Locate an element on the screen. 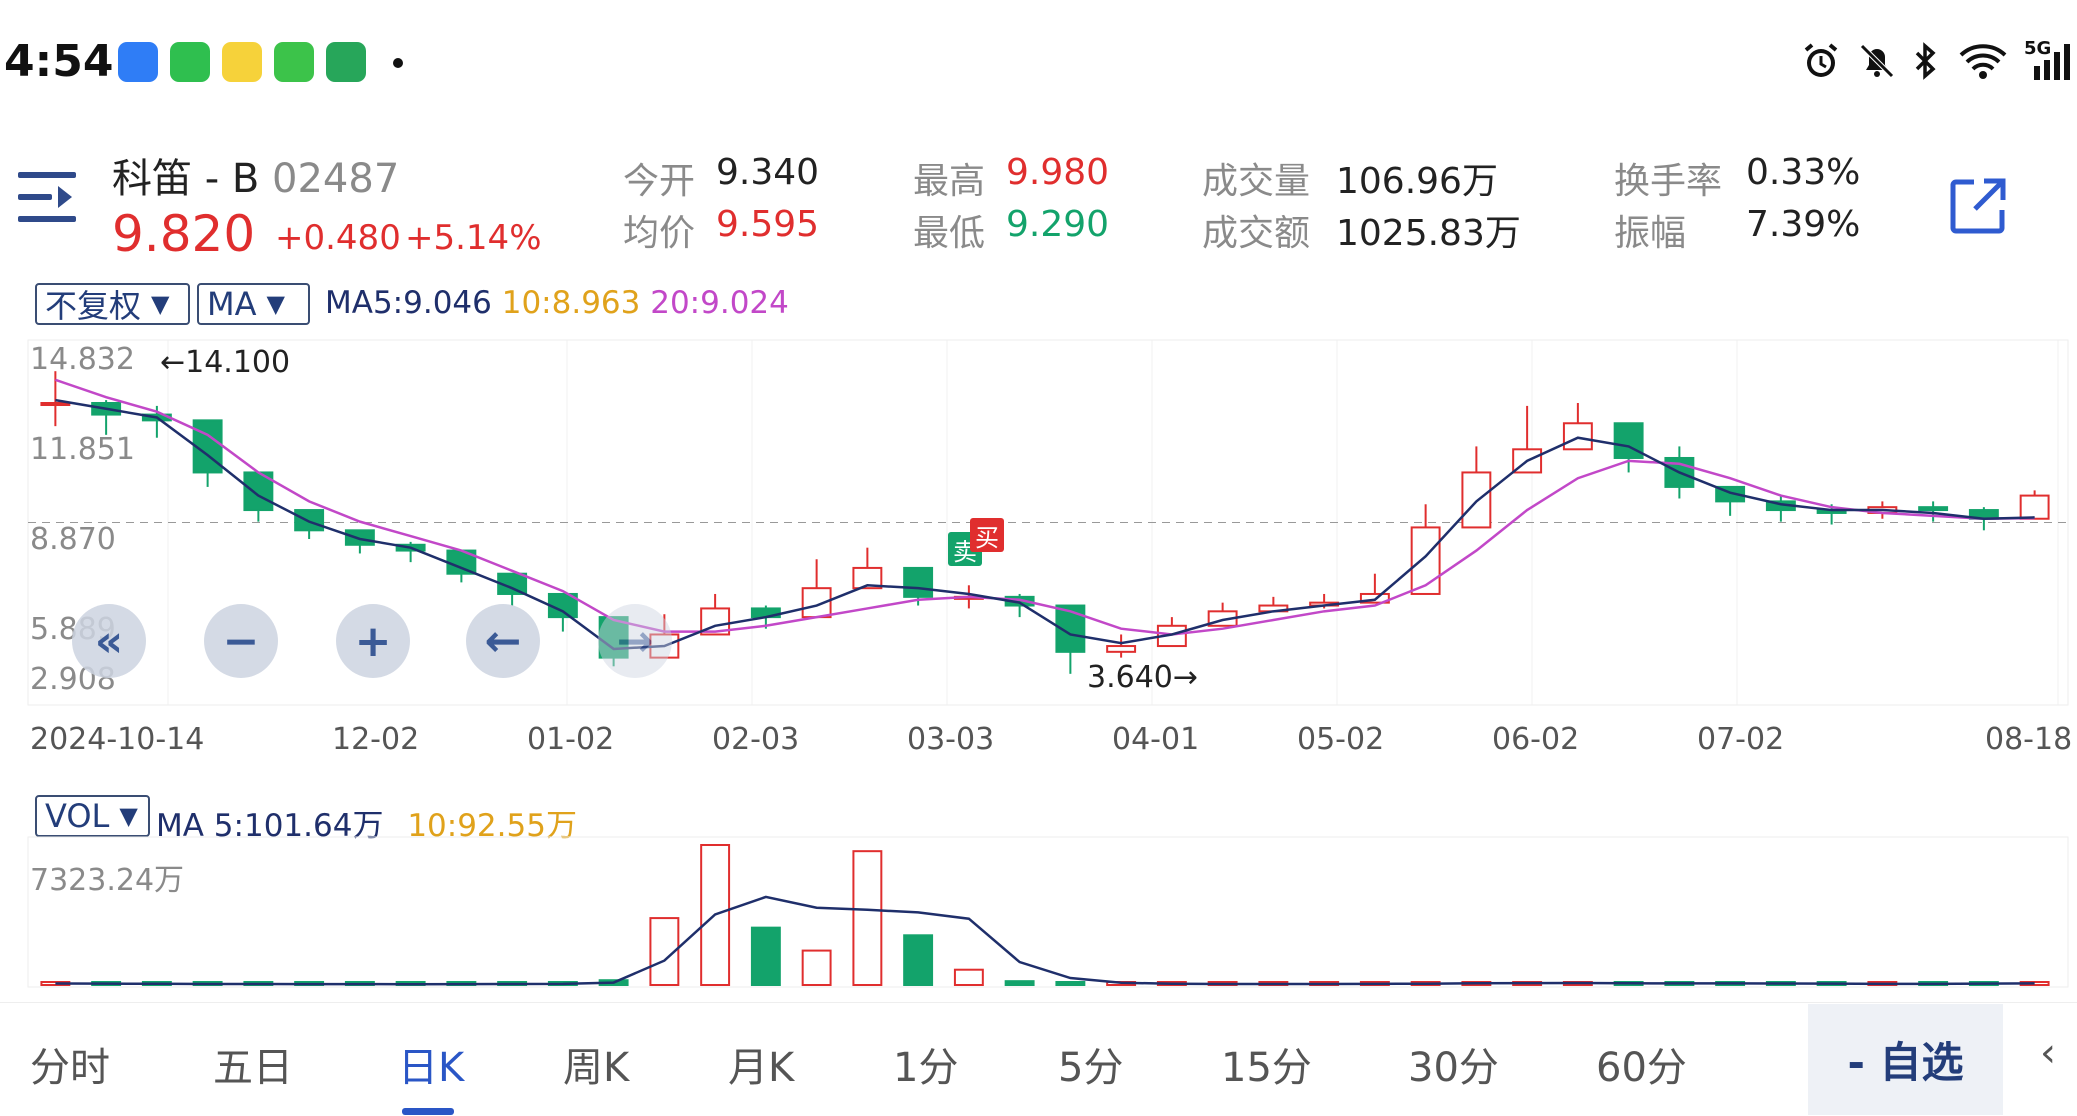 The image size is (2077, 1116). scroll-right-button: → is located at coordinates (635, 641).